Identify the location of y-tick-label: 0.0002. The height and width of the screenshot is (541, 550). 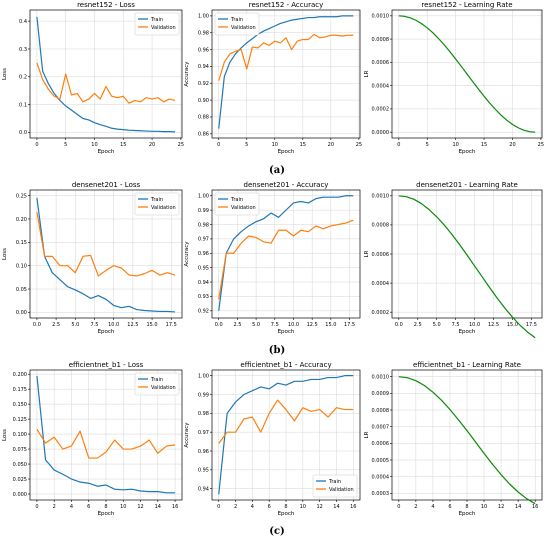
(381, 110).